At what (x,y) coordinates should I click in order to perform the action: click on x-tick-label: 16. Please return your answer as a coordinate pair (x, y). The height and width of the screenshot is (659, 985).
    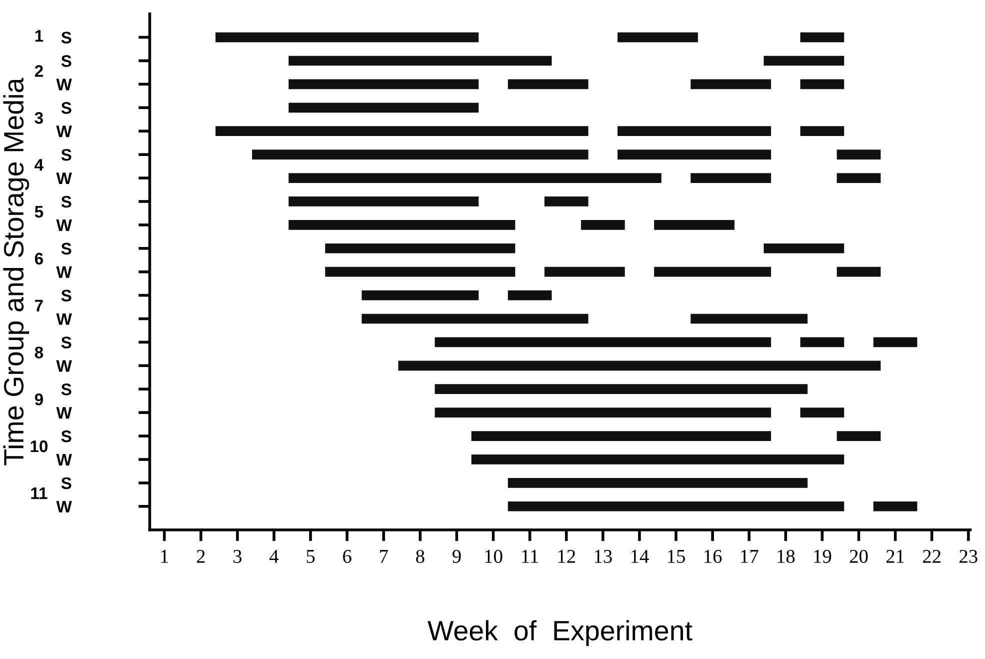
    Looking at the image, I should click on (713, 556).